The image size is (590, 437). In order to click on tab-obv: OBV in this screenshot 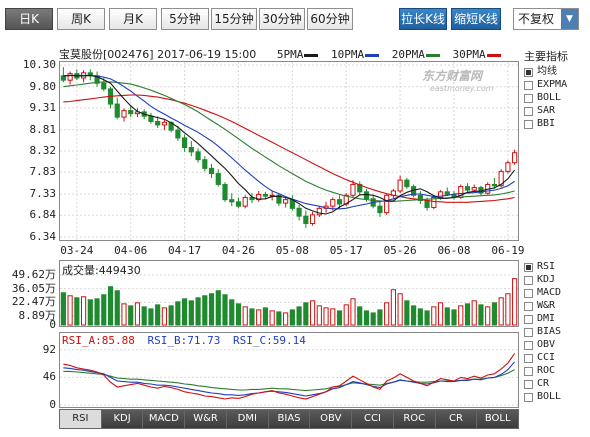, I will do `click(331, 419)`.